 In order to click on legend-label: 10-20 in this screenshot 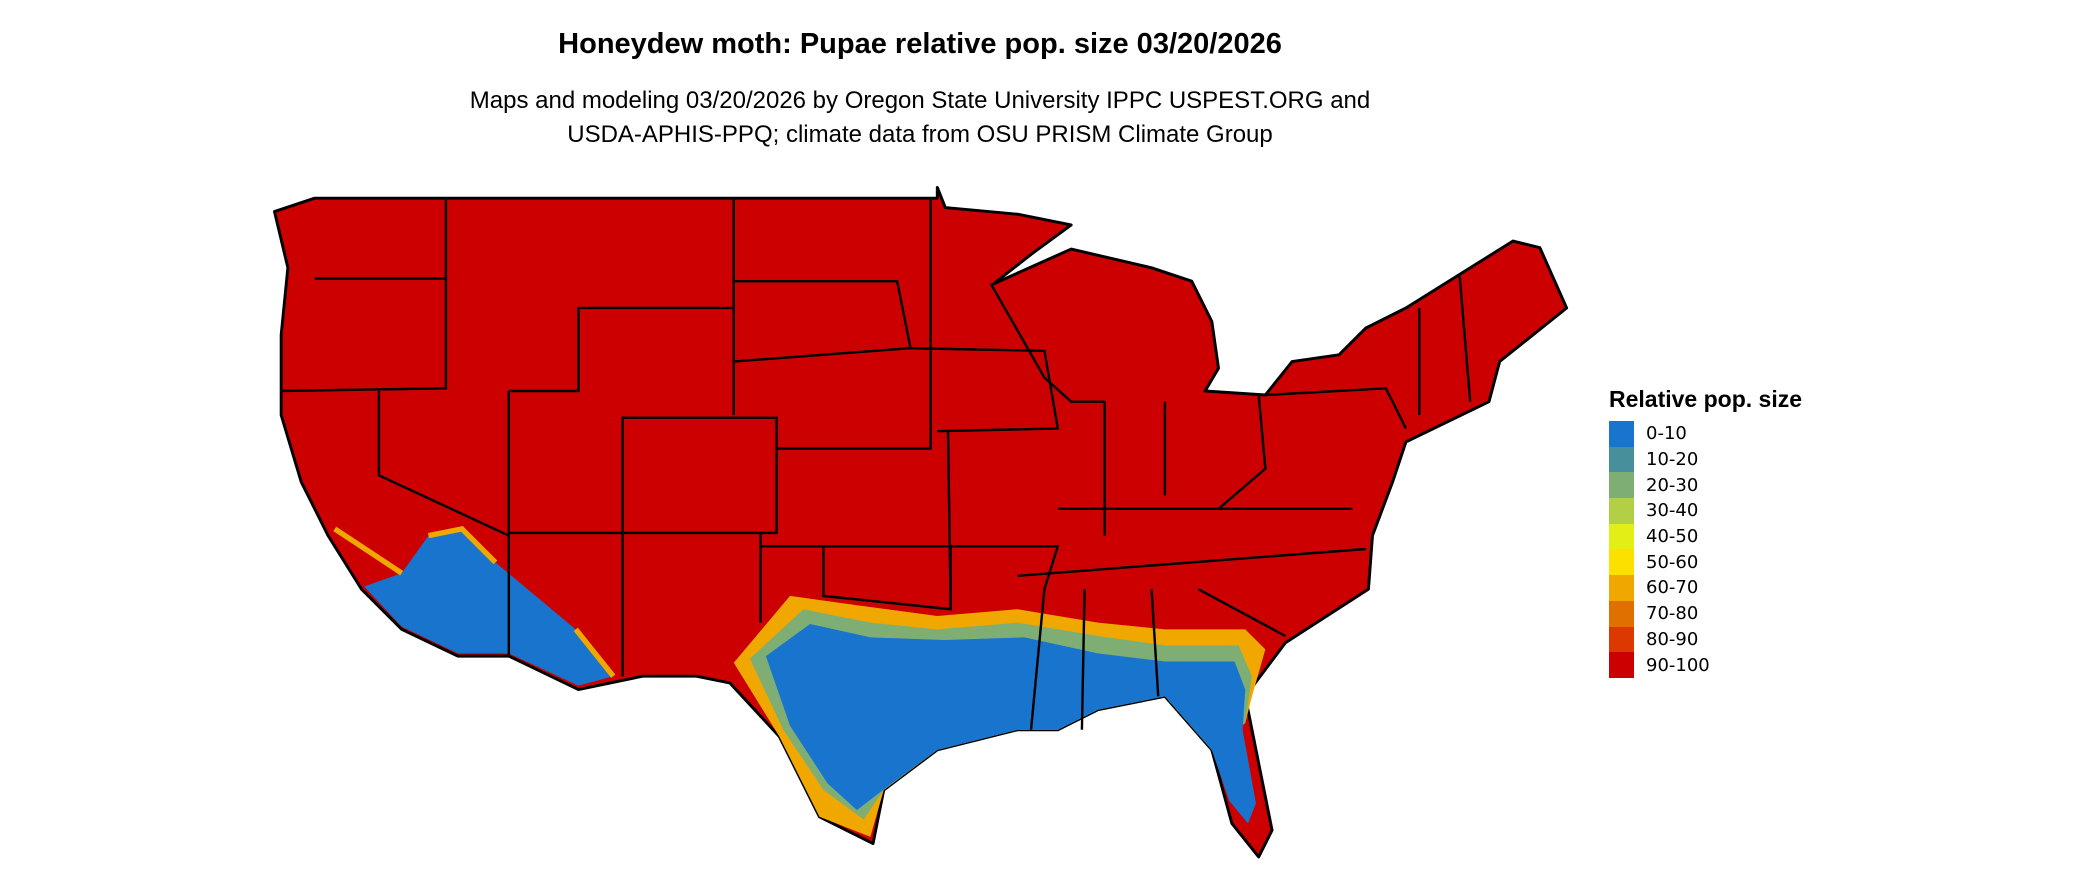, I will do `click(1672, 460)`.